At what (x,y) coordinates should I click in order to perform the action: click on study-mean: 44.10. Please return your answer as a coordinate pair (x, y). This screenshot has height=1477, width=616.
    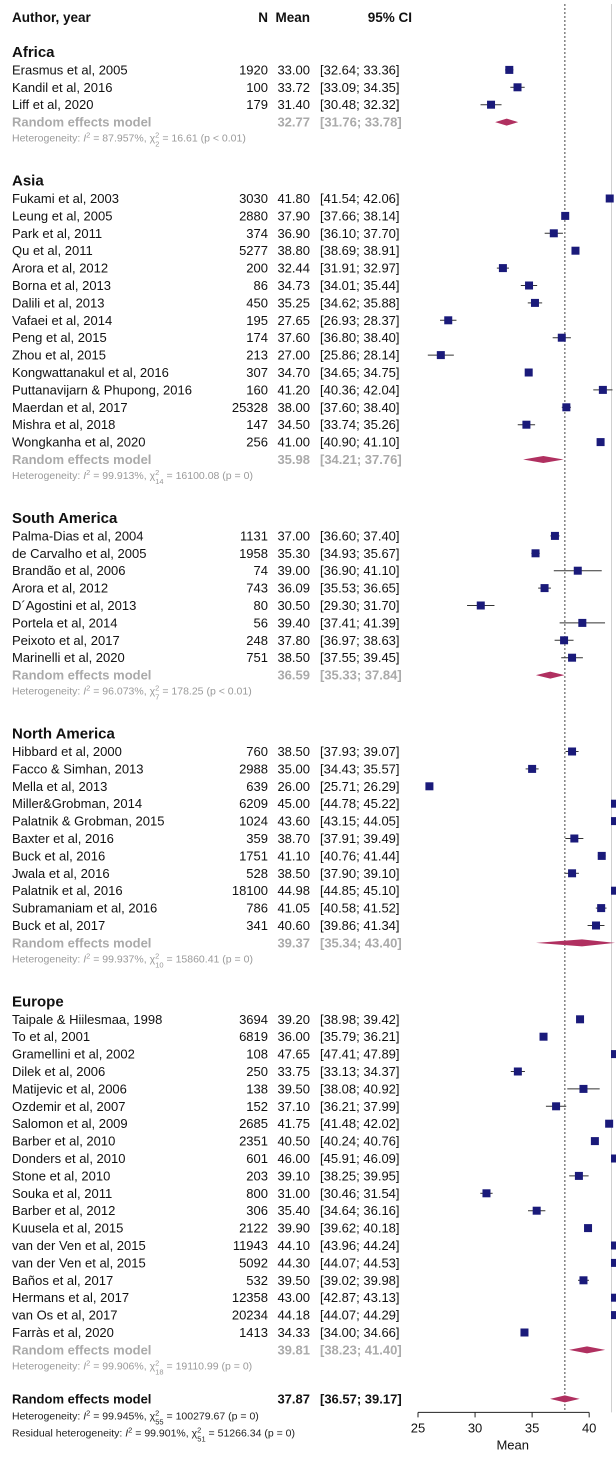
    Looking at the image, I should click on (293, 1245).